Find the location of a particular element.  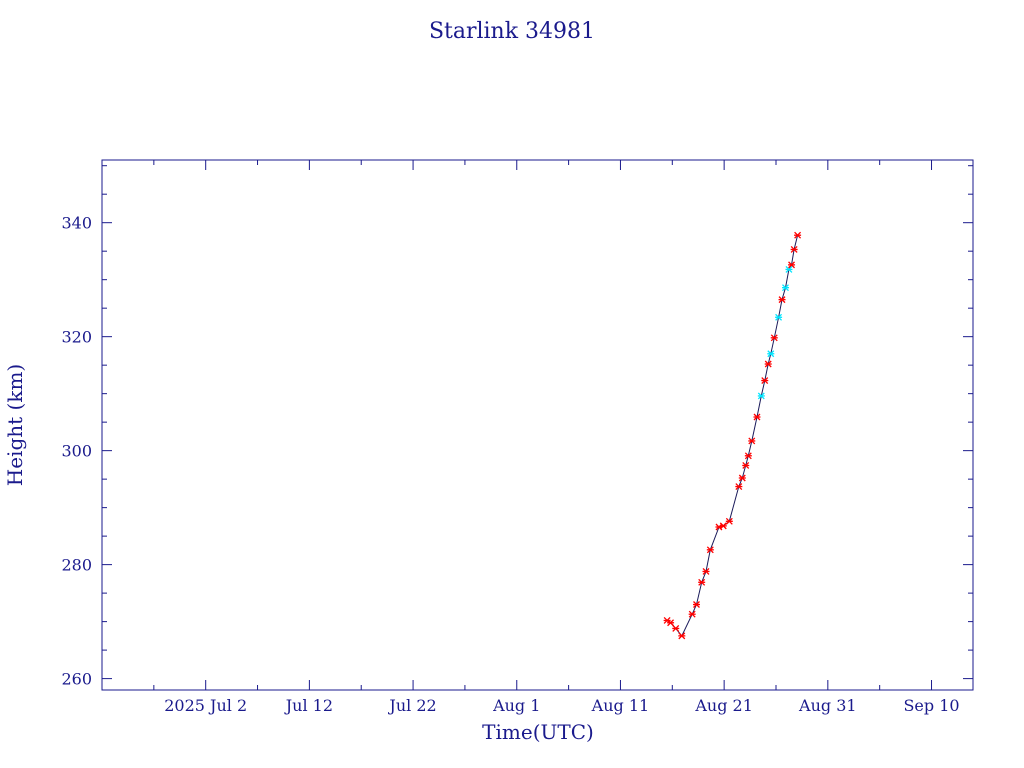

x-tick-label: Aug 1 is located at coordinates (516, 705).